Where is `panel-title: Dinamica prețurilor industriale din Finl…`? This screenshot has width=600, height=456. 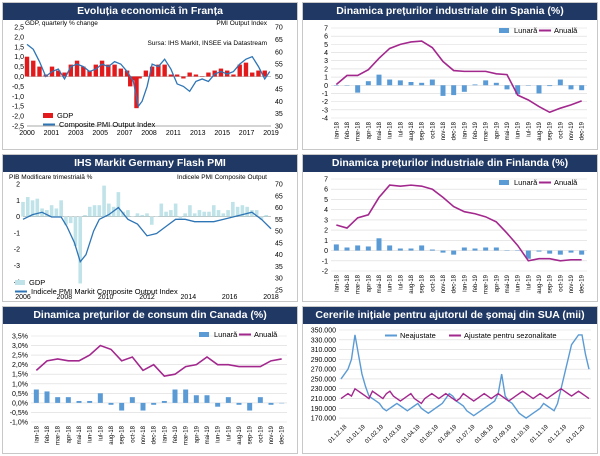 panel-title: Dinamica prețurilor industriale din Finl… is located at coordinates (450, 163).